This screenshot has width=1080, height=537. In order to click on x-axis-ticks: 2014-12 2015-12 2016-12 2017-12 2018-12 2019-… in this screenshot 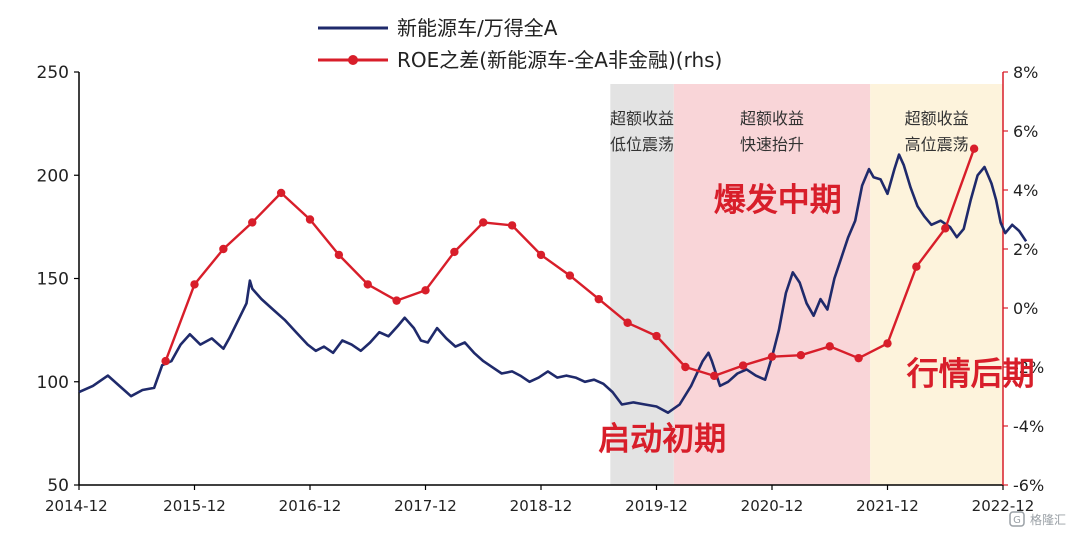, I will do `click(539, 500)`.